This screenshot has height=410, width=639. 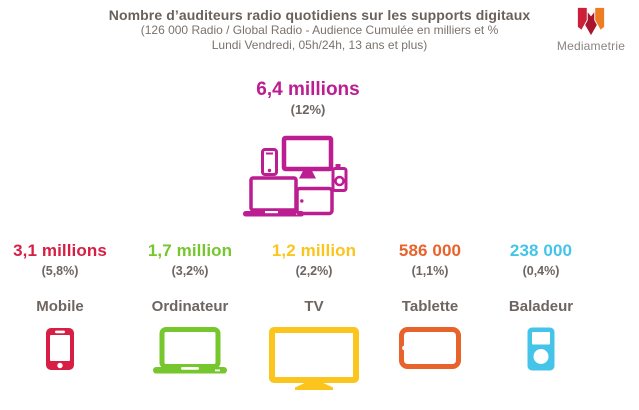 What do you see at coordinates (308, 89) in the screenshot?
I see `total-value: 6,4 millions` at bounding box center [308, 89].